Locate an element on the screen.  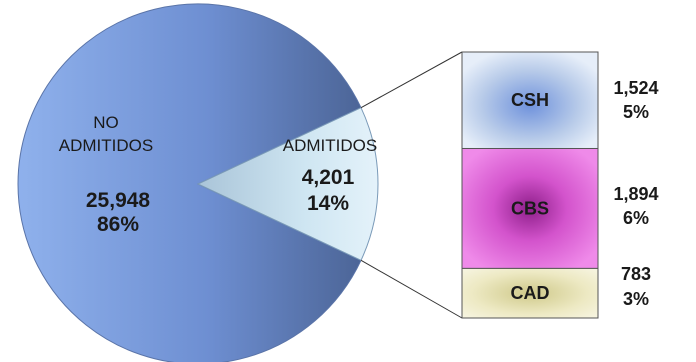
bar-category-label: CSH is located at coordinates (530, 100).